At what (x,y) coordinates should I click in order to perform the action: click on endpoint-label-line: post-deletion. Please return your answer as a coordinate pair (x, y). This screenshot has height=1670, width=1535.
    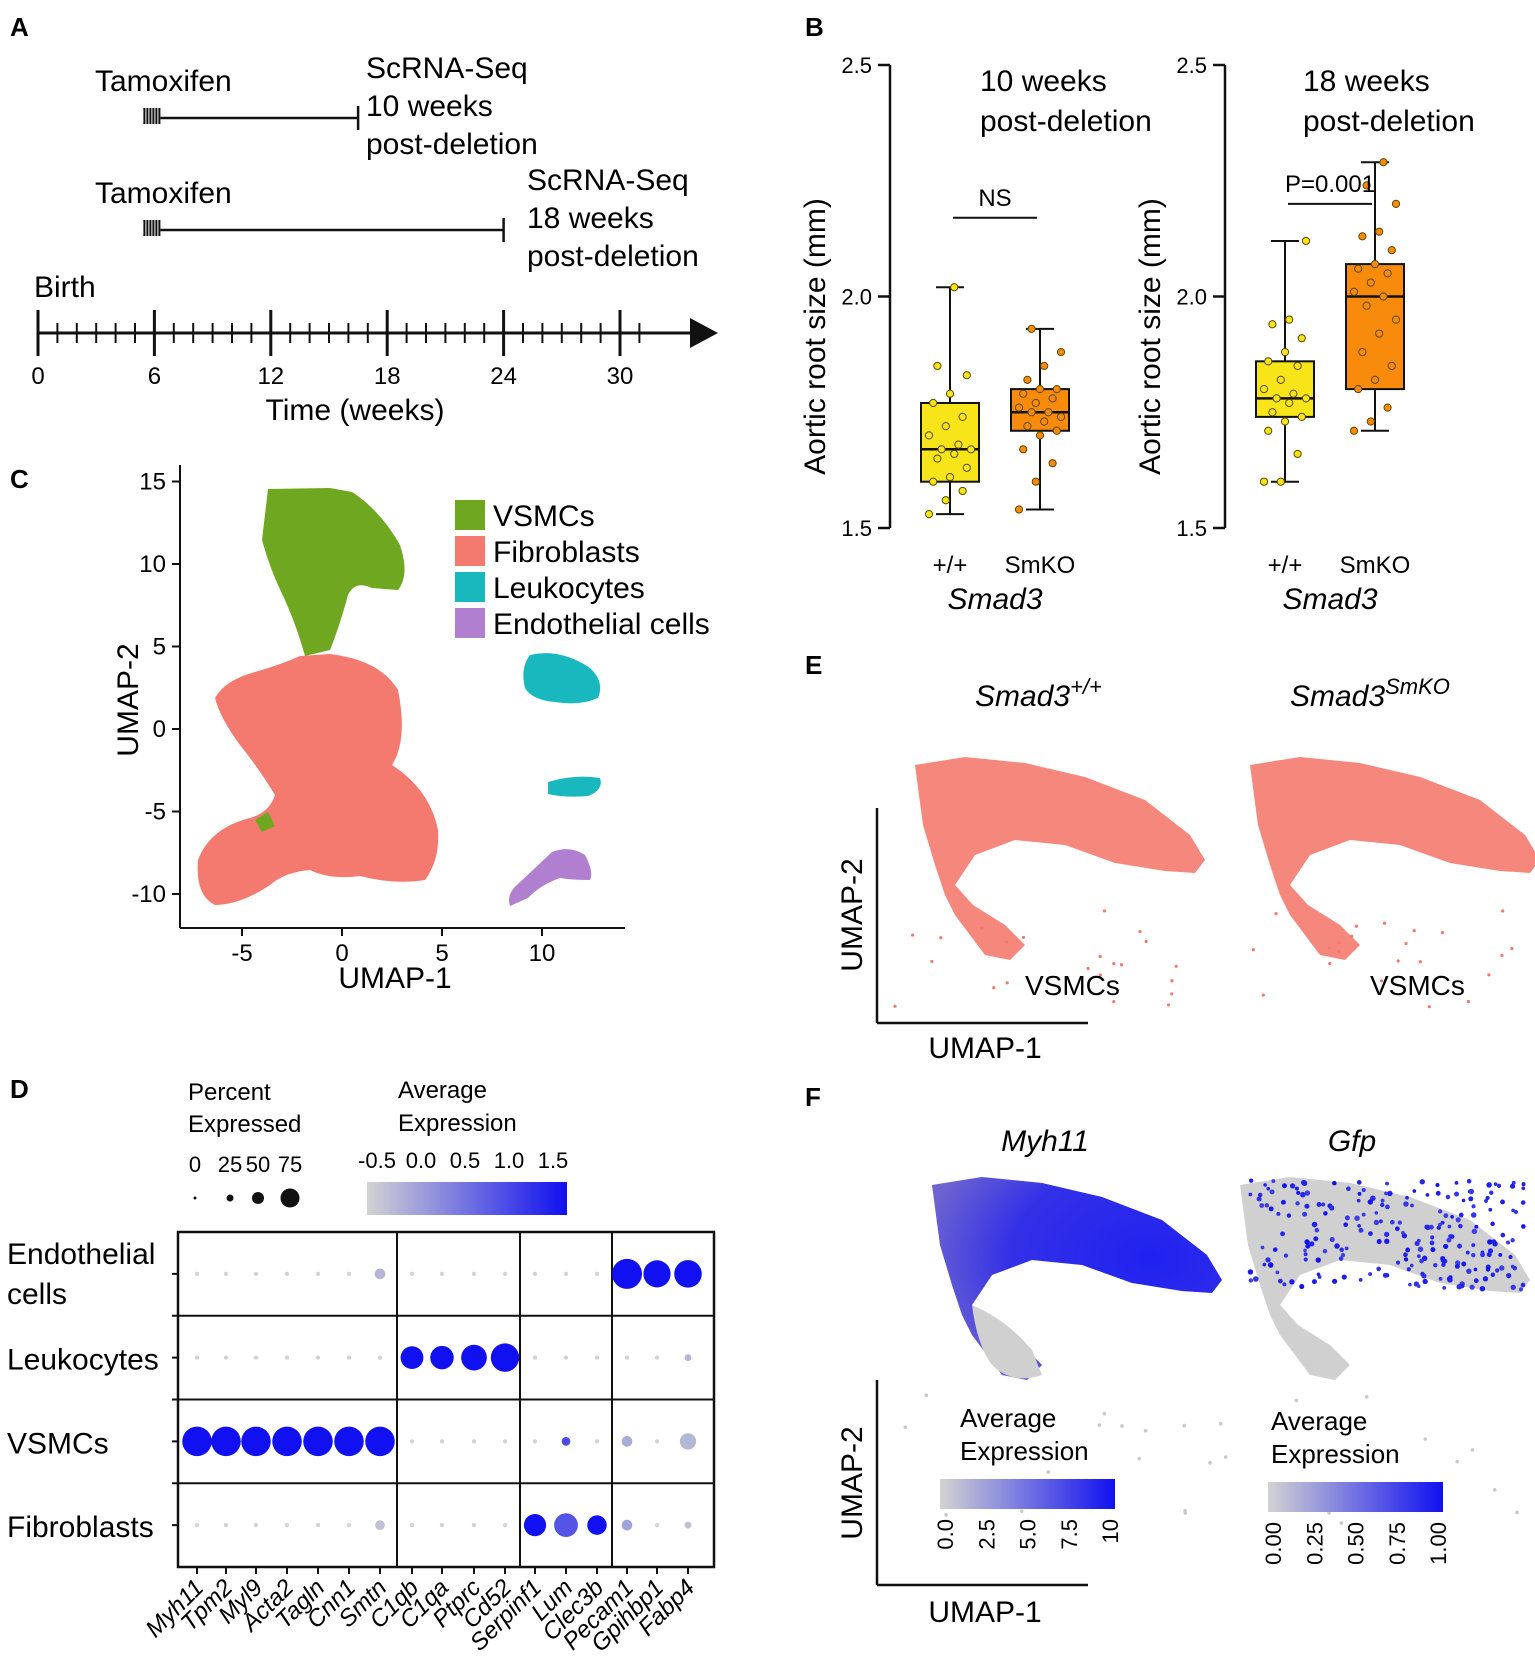
    Looking at the image, I should click on (613, 256).